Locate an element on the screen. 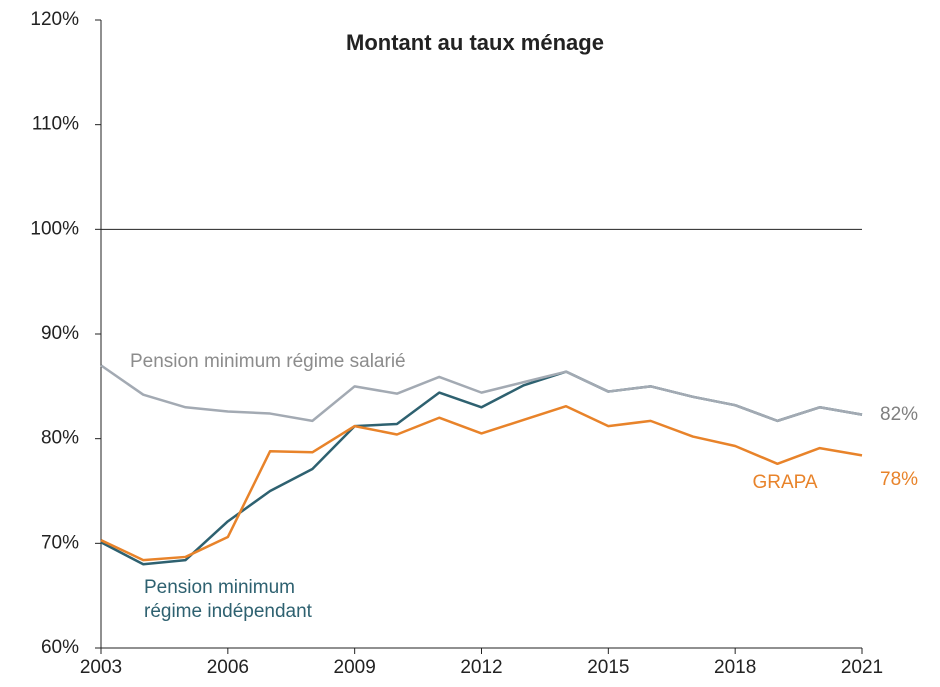 This screenshot has width=940, height=687. x-tick-label: 2003 is located at coordinates (101, 667).